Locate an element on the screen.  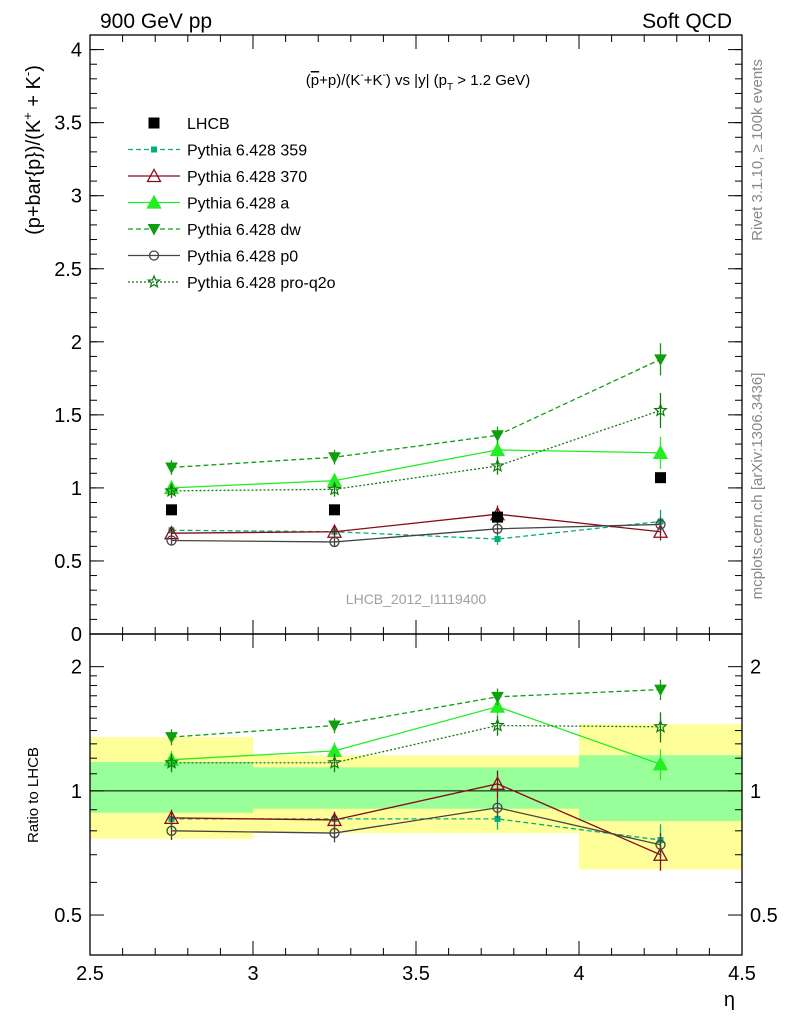
title-sub-t: T is located at coordinates (450, 87).